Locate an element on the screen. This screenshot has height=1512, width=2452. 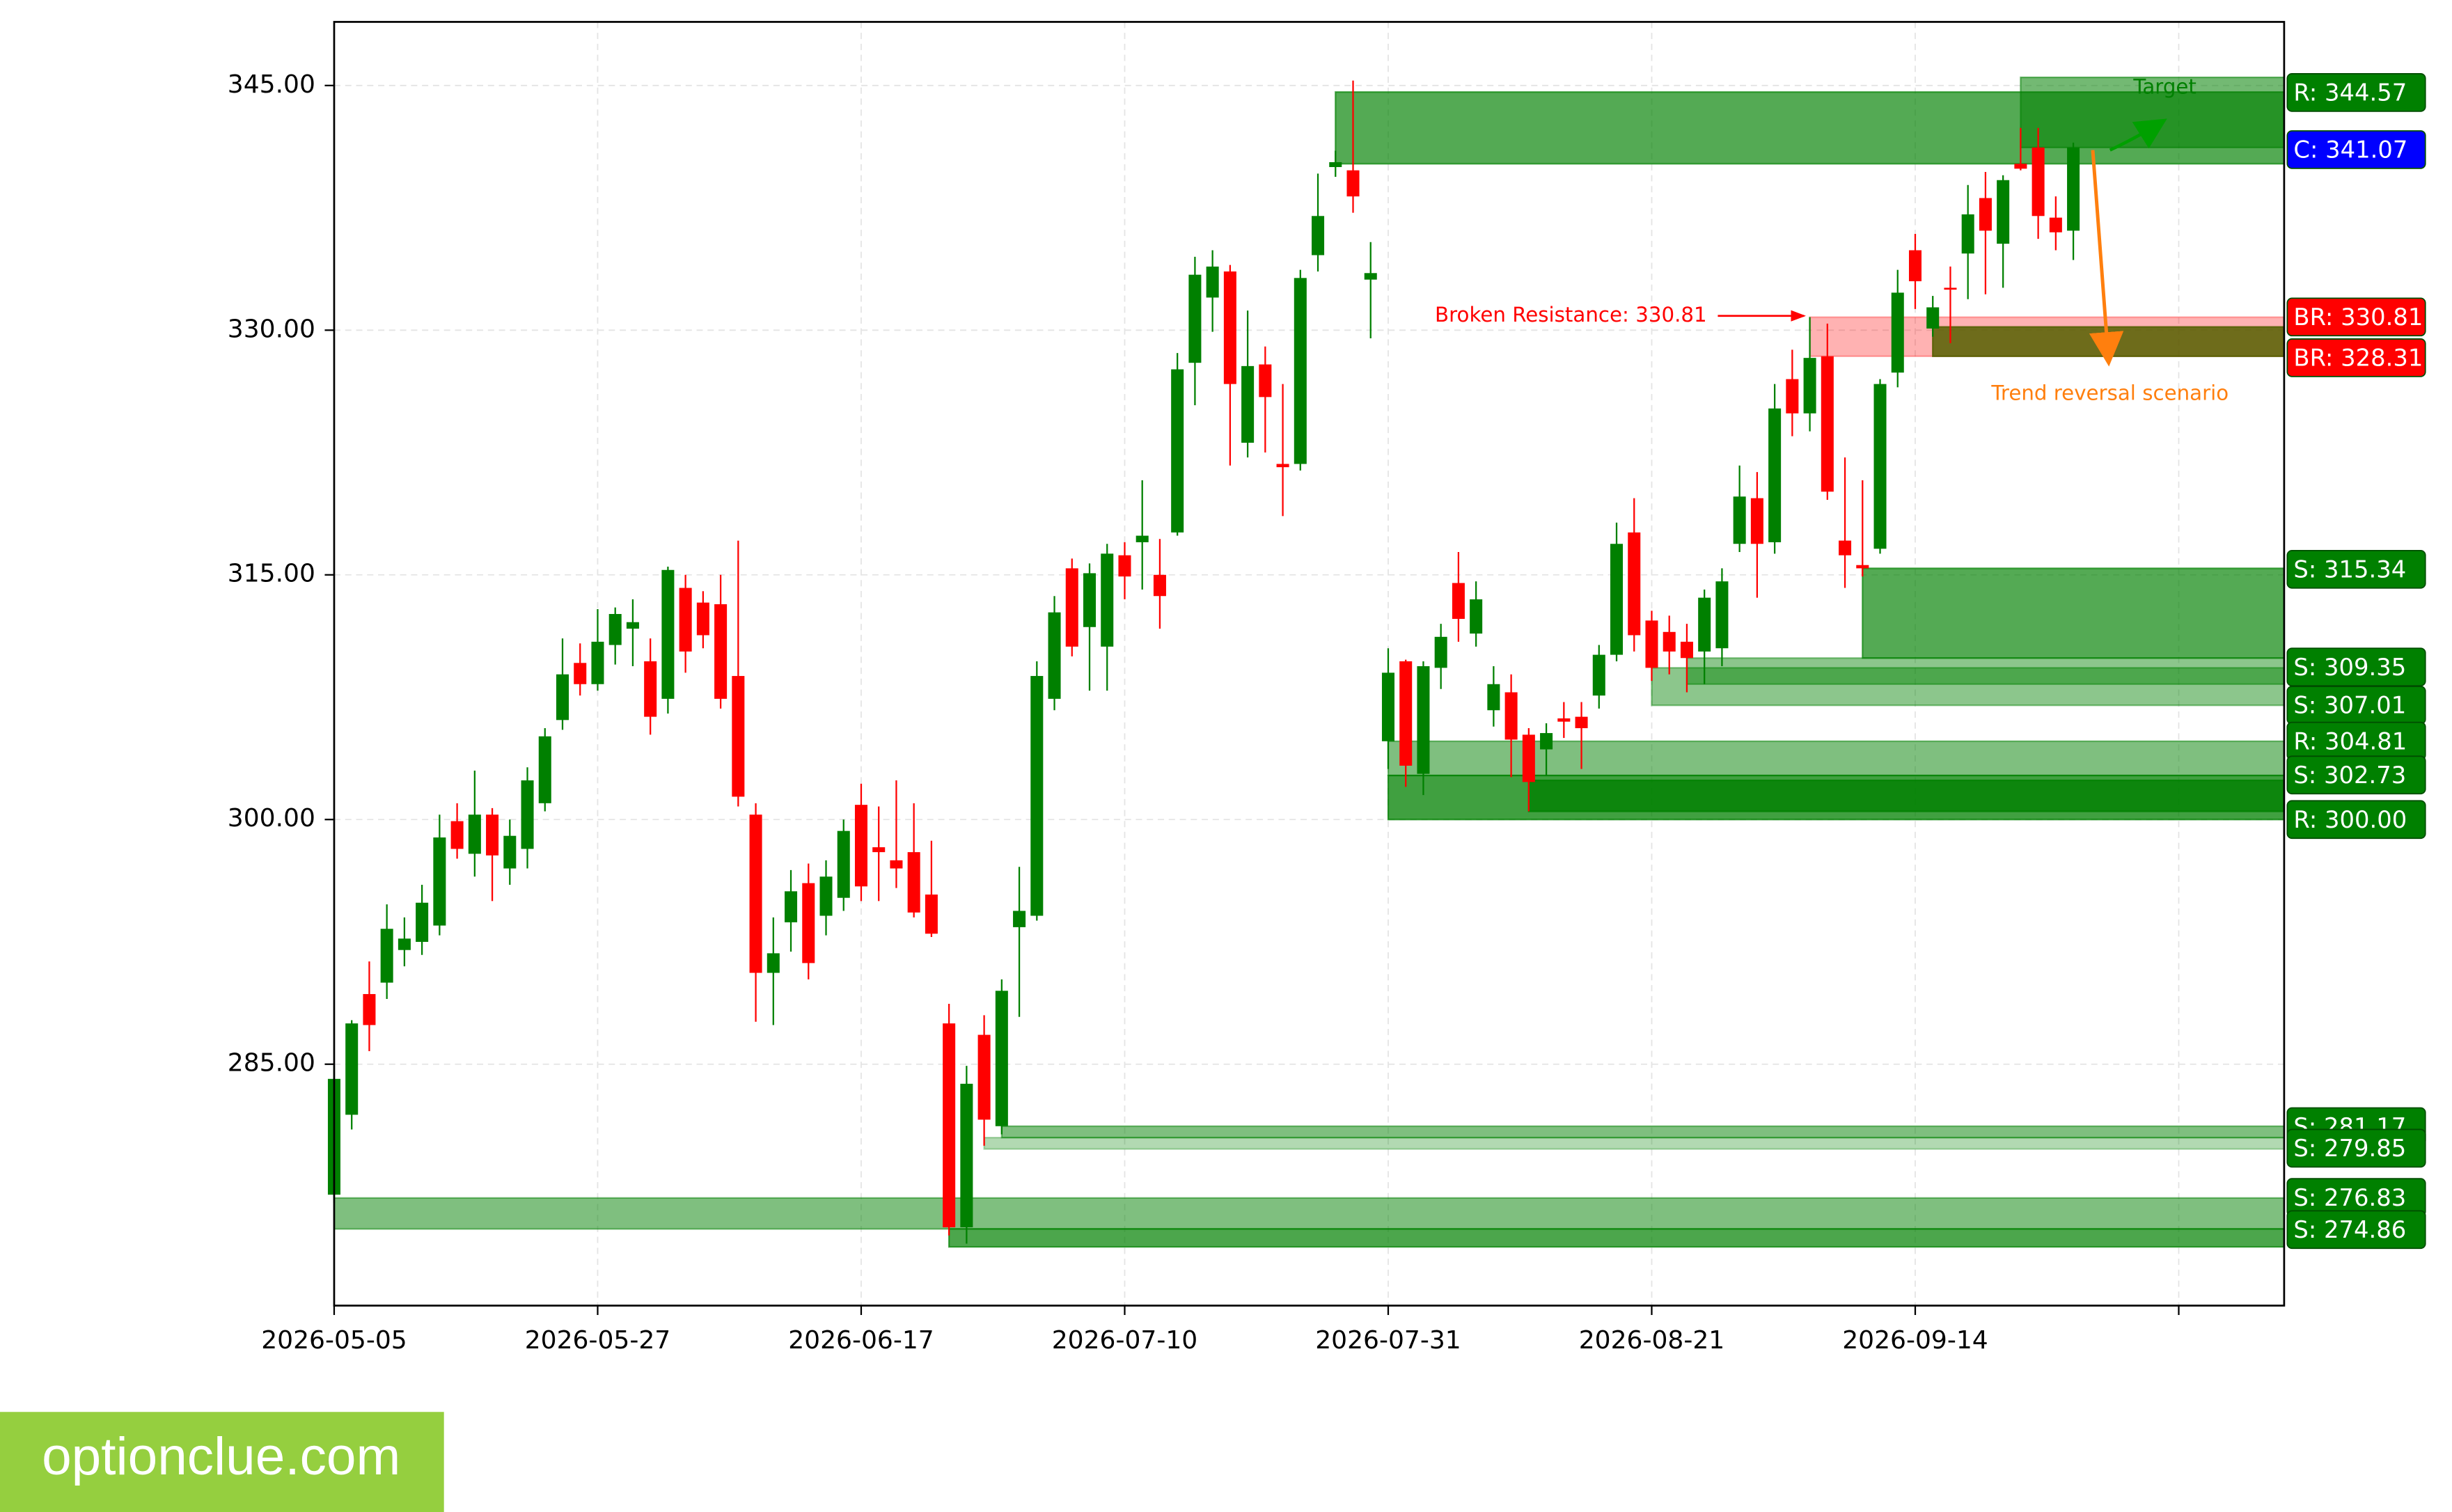
annotation: Trend reversal scenario is located at coordinates (2110, 393).